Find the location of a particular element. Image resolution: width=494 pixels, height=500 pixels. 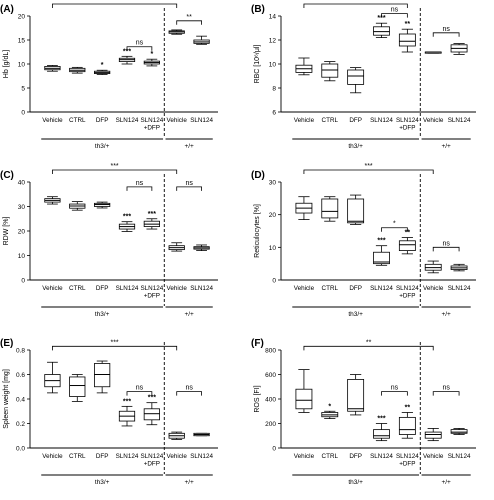

panel-label: (E) is located at coordinates (6, 343).